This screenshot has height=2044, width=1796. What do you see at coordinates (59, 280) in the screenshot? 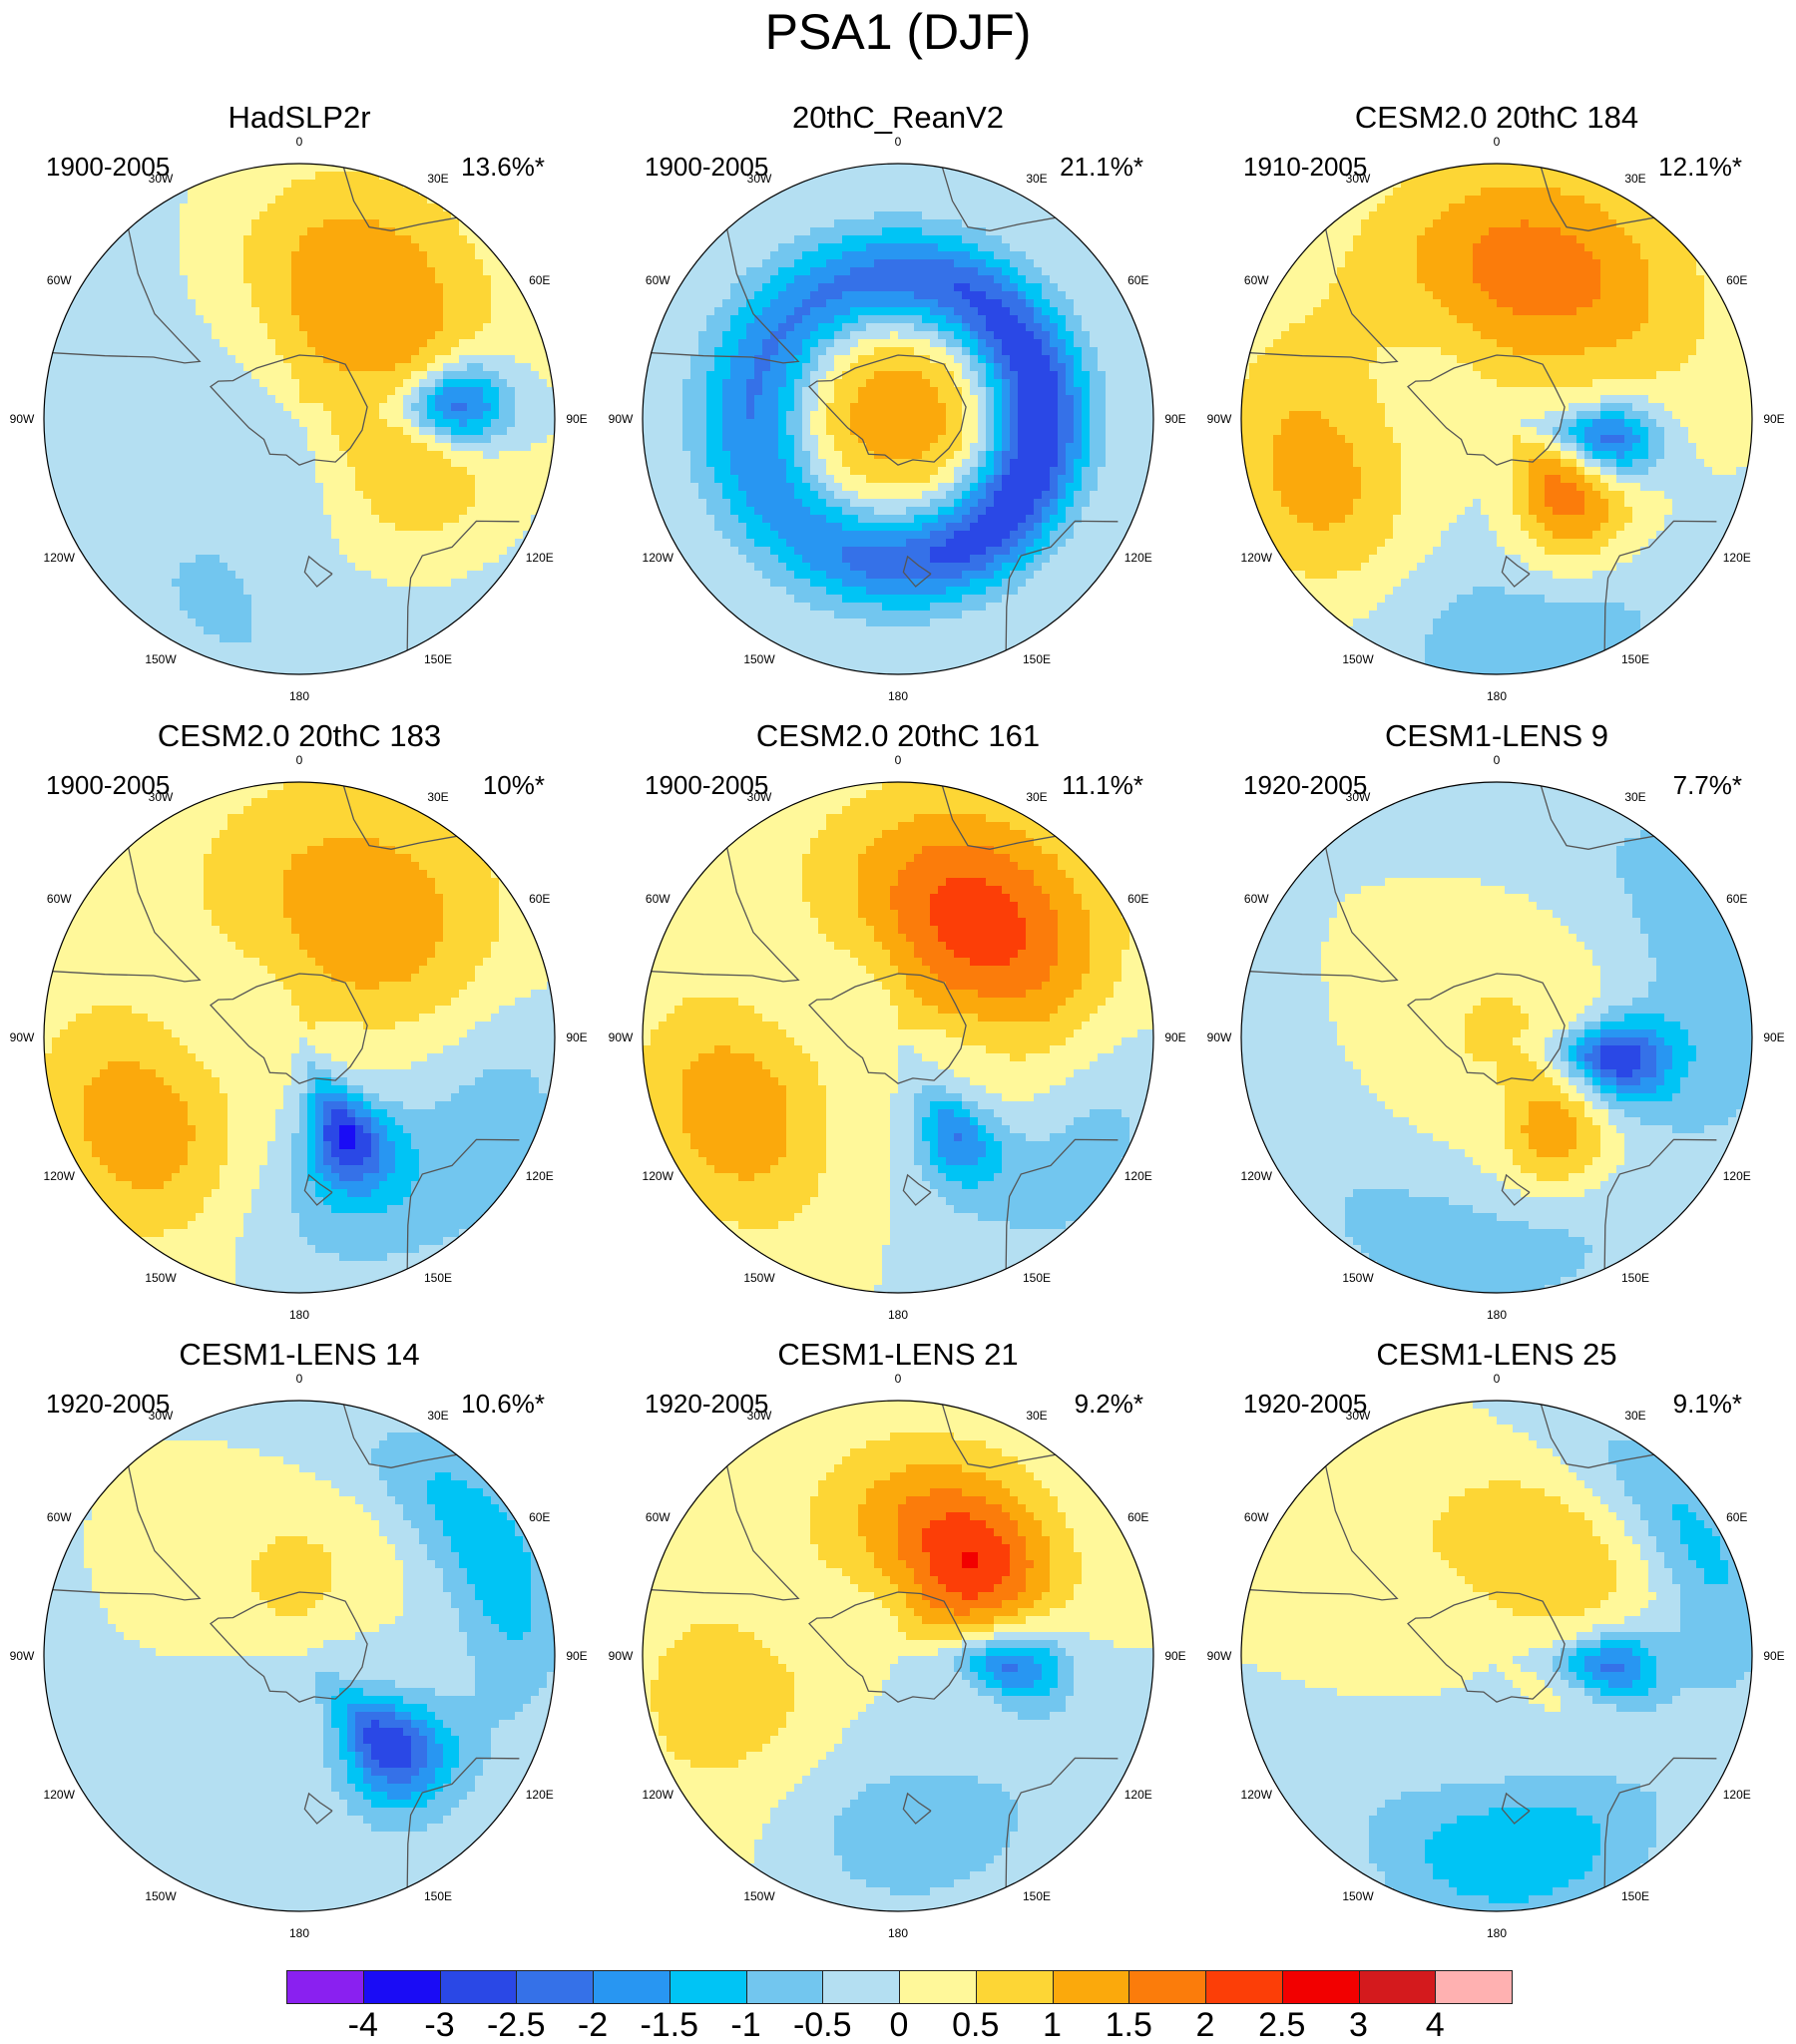
I see `longitude-label: 60W` at bounding box center [59, 280].